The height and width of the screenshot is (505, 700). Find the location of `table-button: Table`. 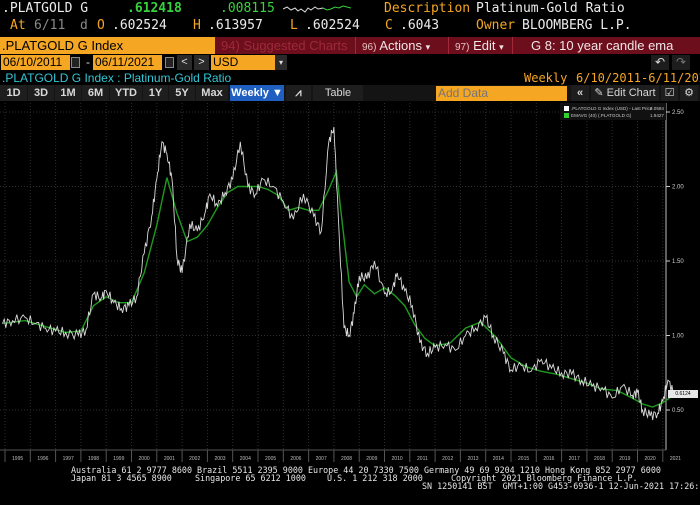

table-button: Table is located at coordinates (338, 93).